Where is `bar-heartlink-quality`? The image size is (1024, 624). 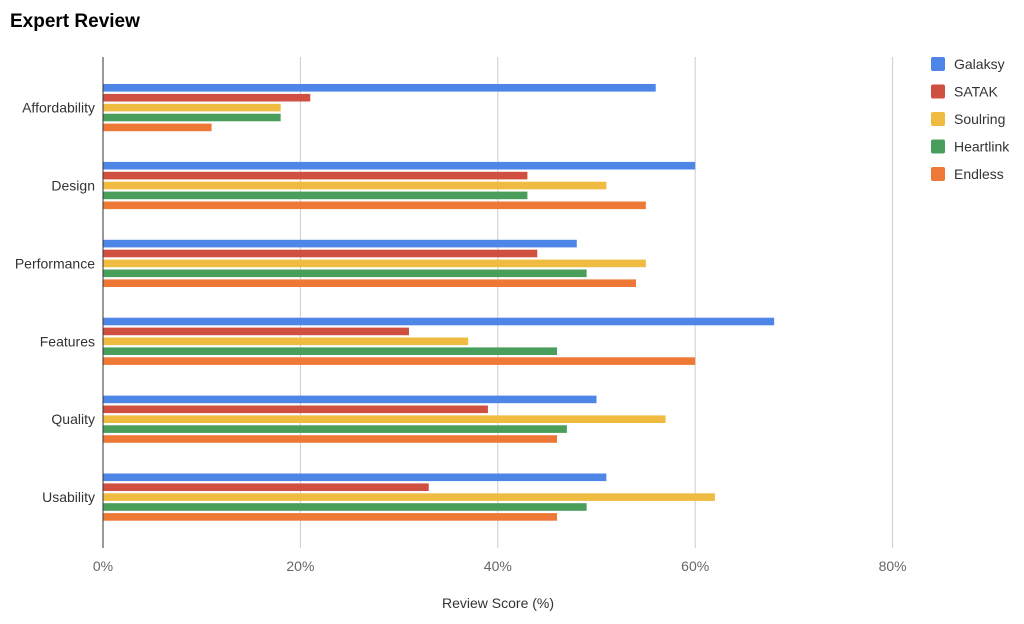
bar-heartlink-quality is located at coordinates (335, 429).